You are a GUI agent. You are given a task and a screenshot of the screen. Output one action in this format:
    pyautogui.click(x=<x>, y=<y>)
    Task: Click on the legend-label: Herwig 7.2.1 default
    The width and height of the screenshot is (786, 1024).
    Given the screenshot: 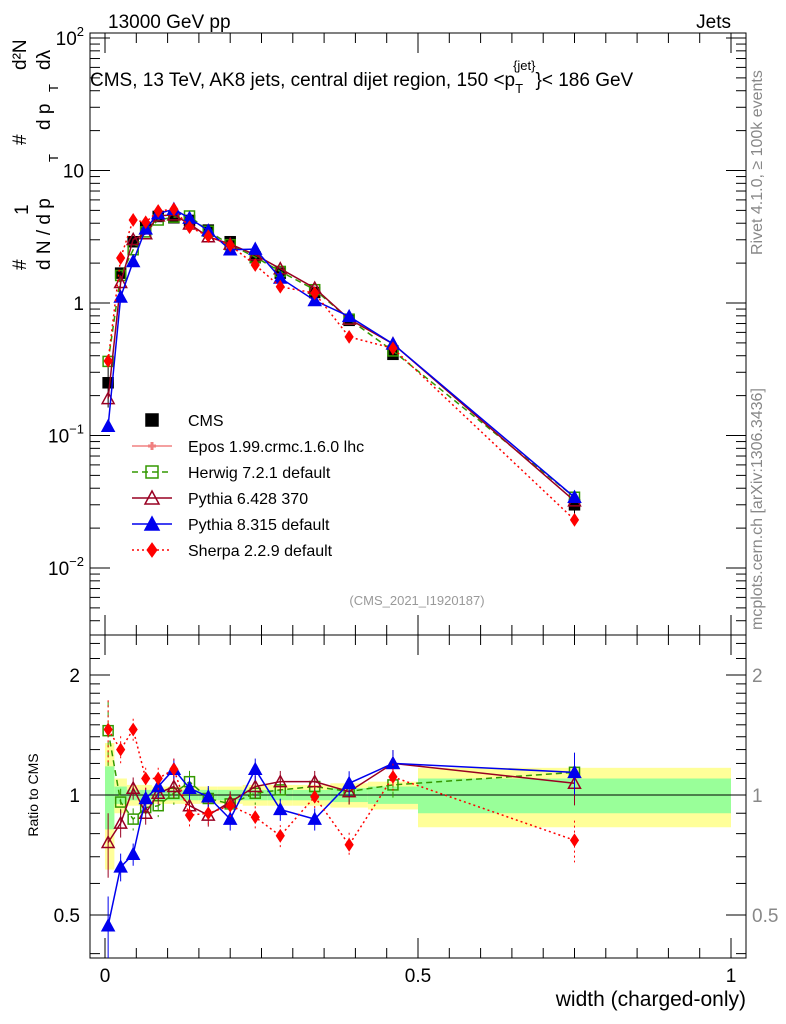 What is the action you would take?
    pyautogui.click(x=259, y=473)
    